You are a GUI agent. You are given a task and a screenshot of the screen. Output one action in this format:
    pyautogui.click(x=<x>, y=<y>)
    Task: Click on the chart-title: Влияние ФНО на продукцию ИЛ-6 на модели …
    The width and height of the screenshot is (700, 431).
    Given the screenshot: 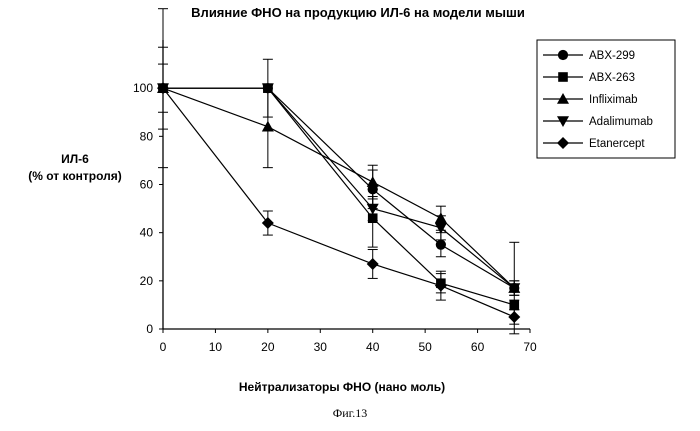 What is the action you would take?
    pyautogui.click(x=358, y=12)
    